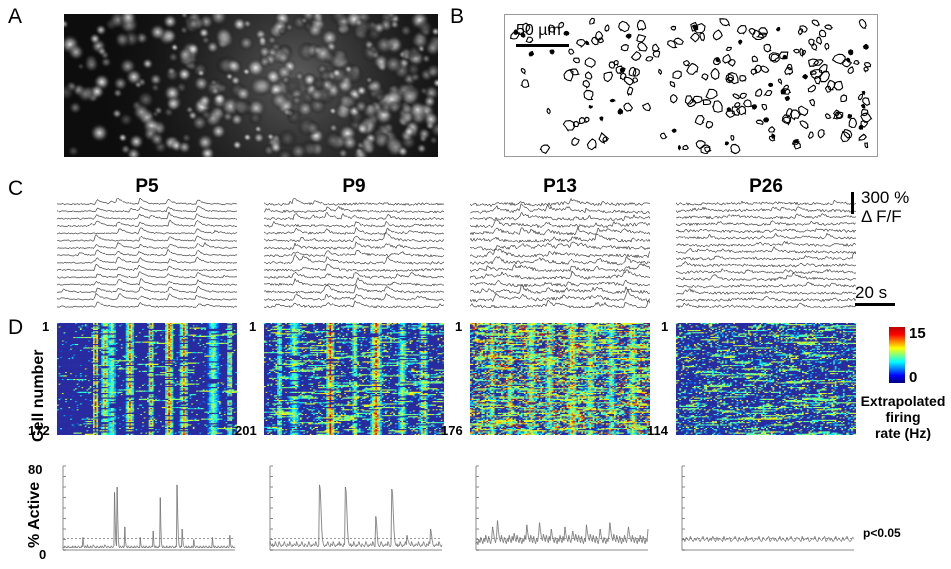 This screenshot has height=569, width=951. I want to click on panel-b-scalebar-label: 50 µm, so click(538, 30).